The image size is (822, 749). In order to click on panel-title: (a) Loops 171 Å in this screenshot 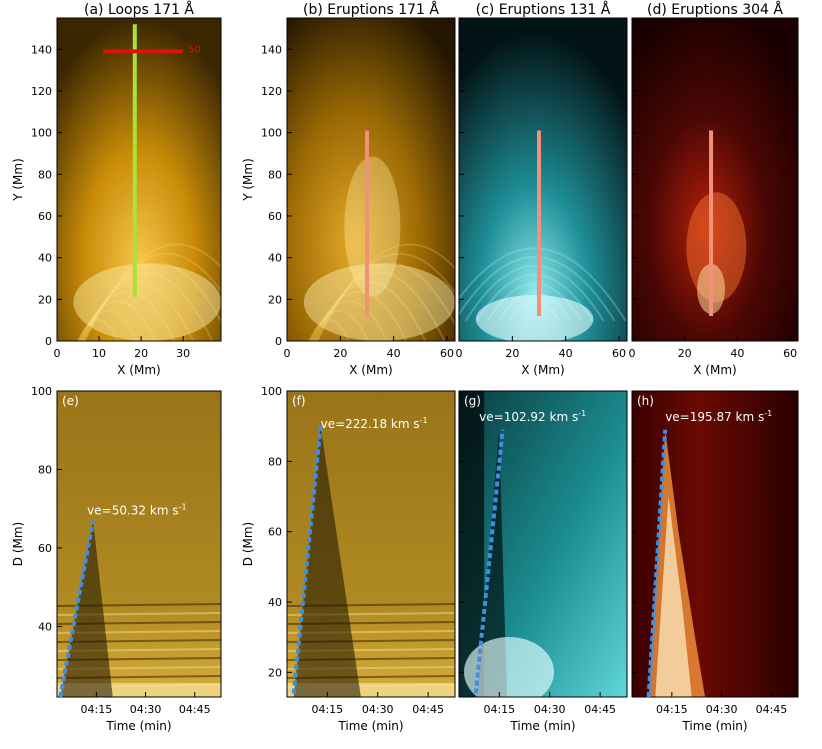, I will do `click(139, 9)`.